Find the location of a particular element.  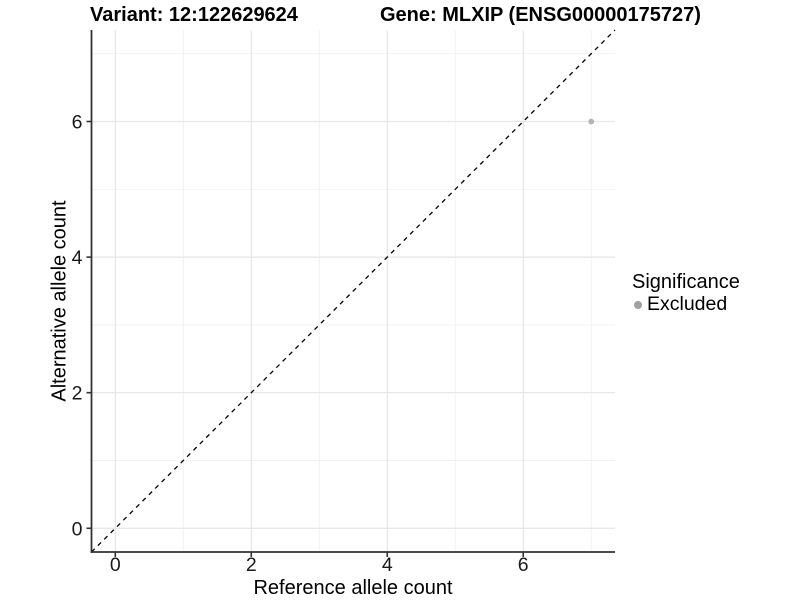

legend: Significance Excluded is located at coordinates (686, 293).